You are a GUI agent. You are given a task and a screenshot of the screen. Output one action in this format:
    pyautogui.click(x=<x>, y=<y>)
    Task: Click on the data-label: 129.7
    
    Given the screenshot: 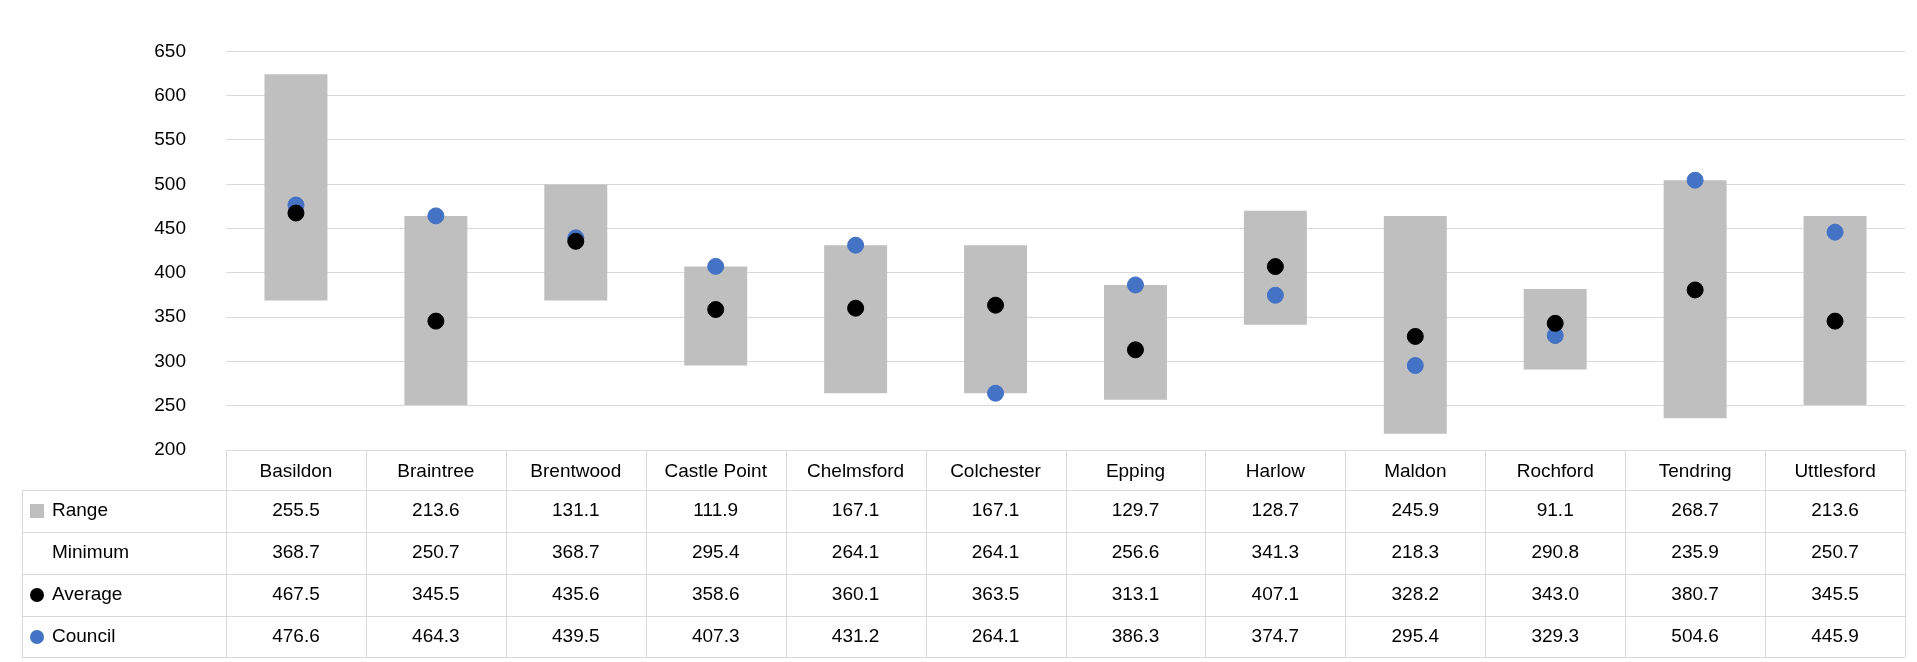 What is the action you would take?
    pyautogui.click(x=1135, y=510)
    